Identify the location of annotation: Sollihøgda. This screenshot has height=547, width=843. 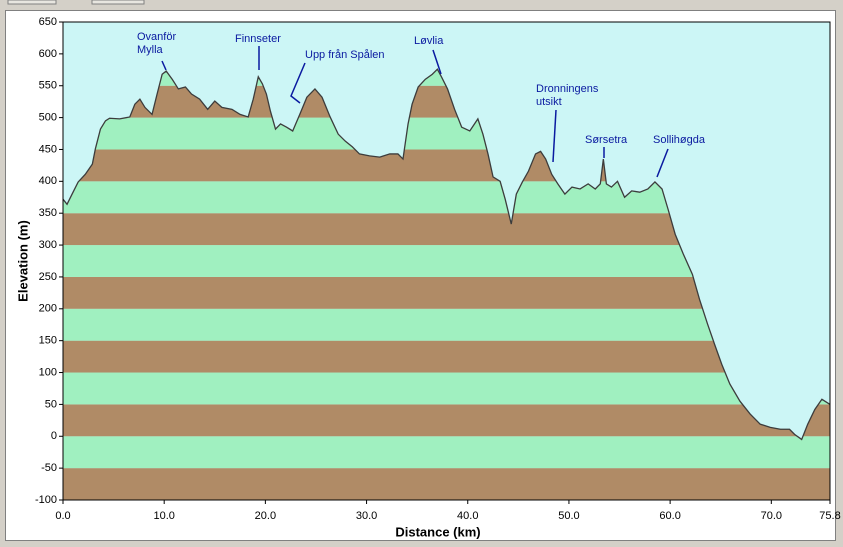
(679, 140).